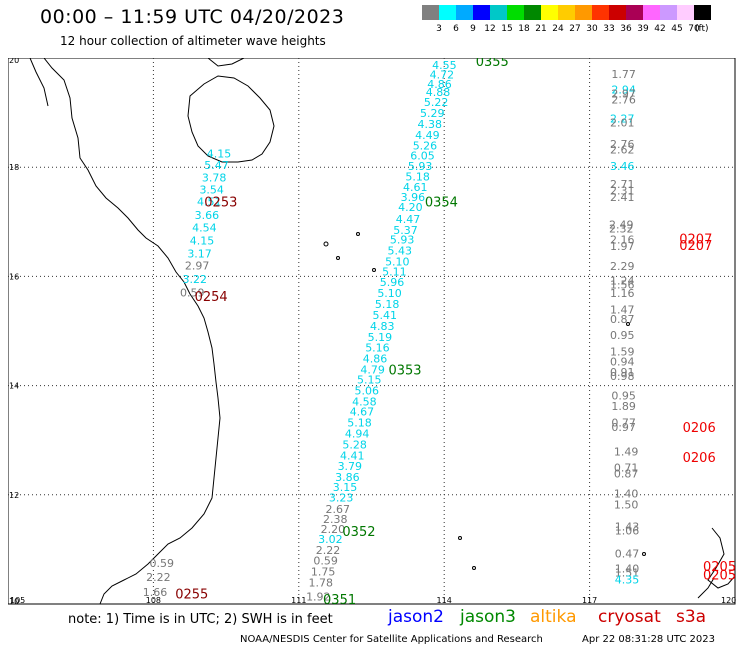 The height and width of the screenshot is (650, 740). What do you see at coordinates (553, 617) in the screenshot?
I see `legend-altika: altika` at bounding box center [553, 617].